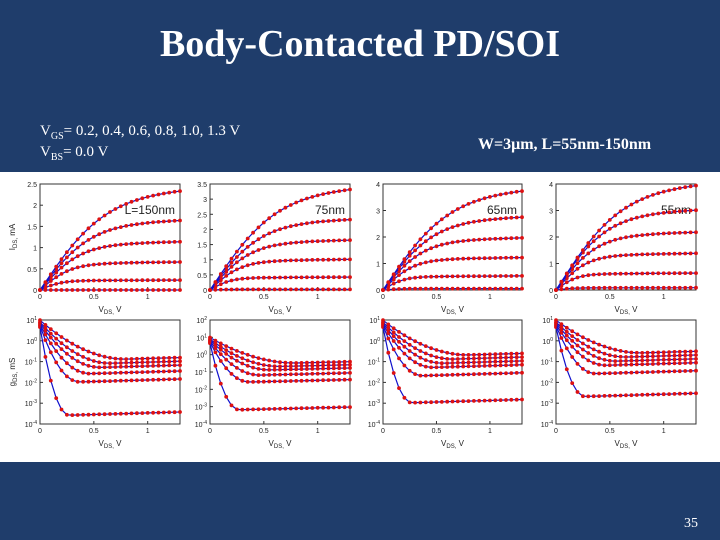 The width and height of the screenshot is (720, 540). Describe the element at coordinates (201, 355) in the screenshot. I see `y-tick-label: 100` at that location.